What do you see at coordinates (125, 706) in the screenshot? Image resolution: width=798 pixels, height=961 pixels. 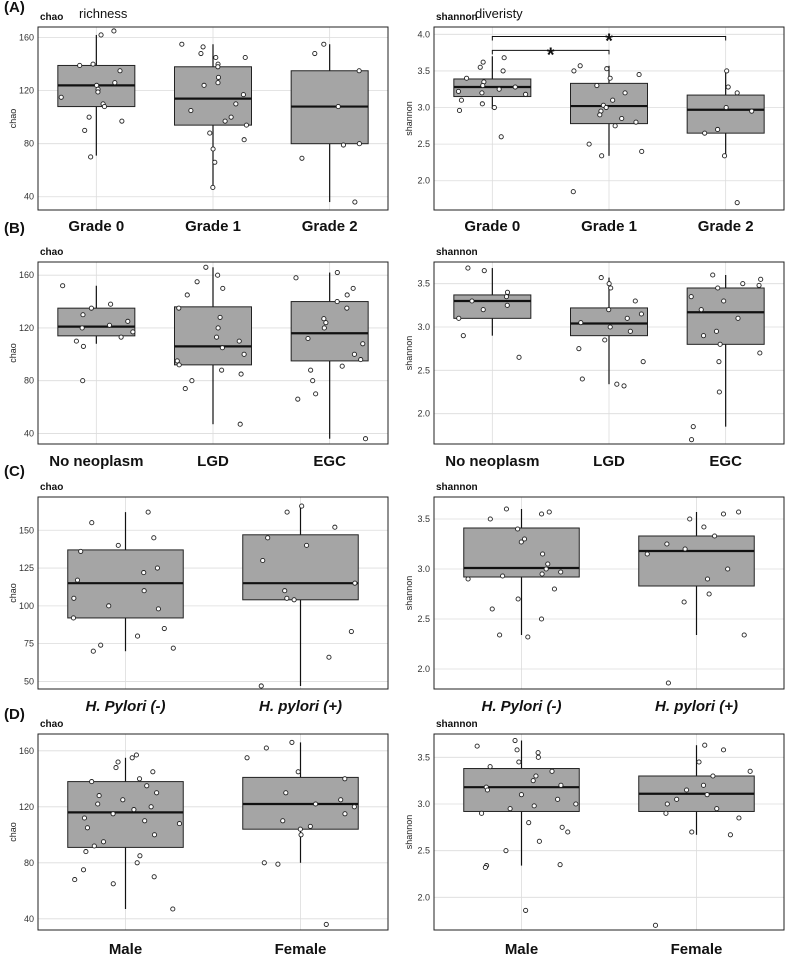 I see `x-category-label: H. Pylori (-)` at bounding box center [125, 706].